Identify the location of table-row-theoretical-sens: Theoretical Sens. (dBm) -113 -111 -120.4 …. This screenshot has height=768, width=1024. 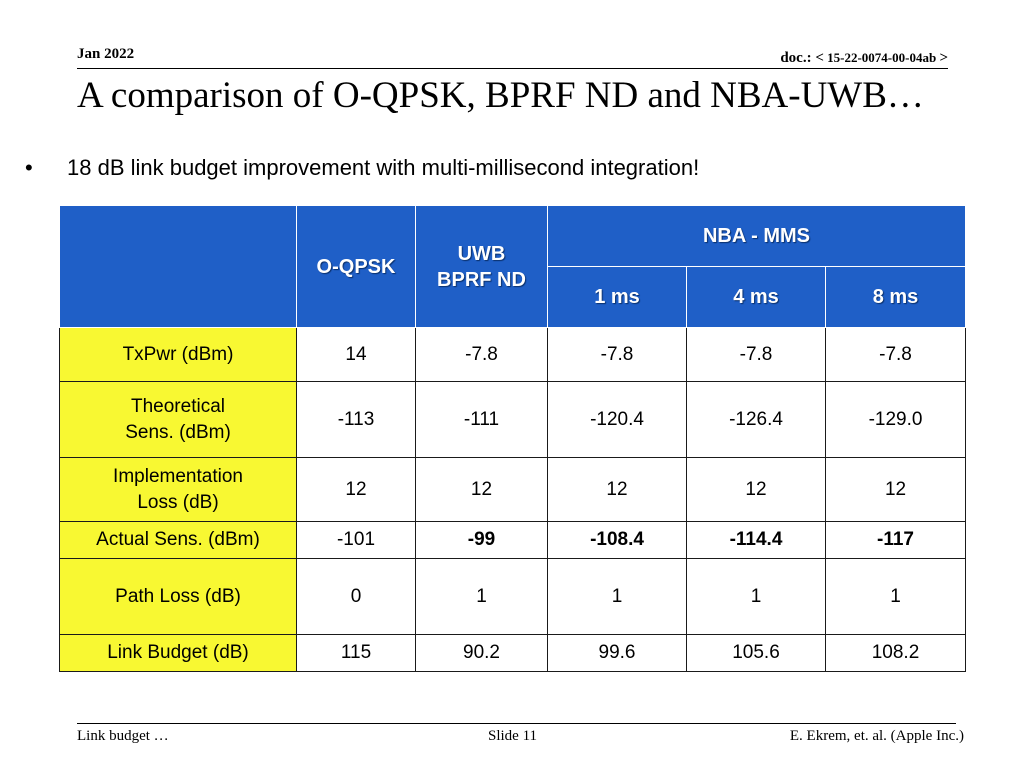
(513, 419).